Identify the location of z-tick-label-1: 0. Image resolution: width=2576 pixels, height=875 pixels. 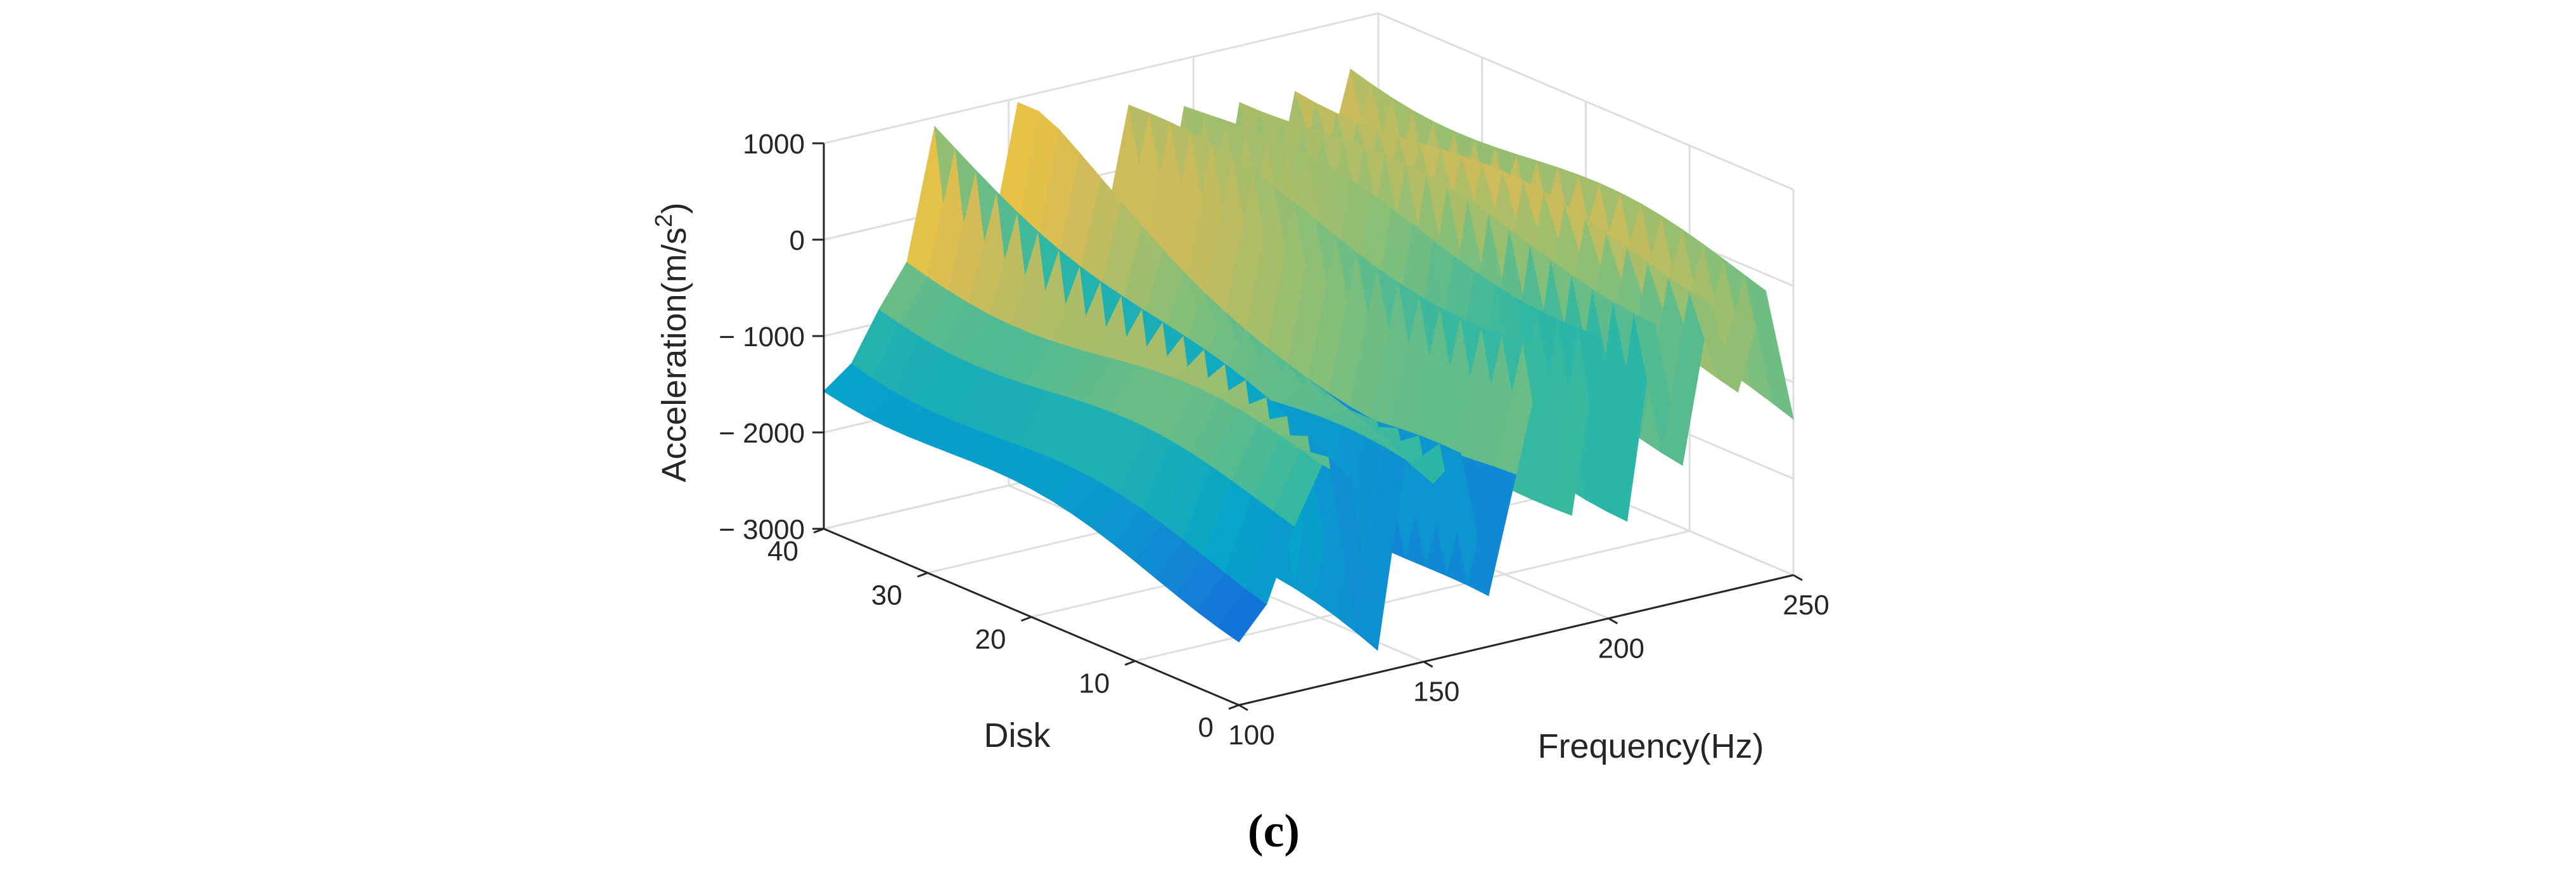
(797, 240).